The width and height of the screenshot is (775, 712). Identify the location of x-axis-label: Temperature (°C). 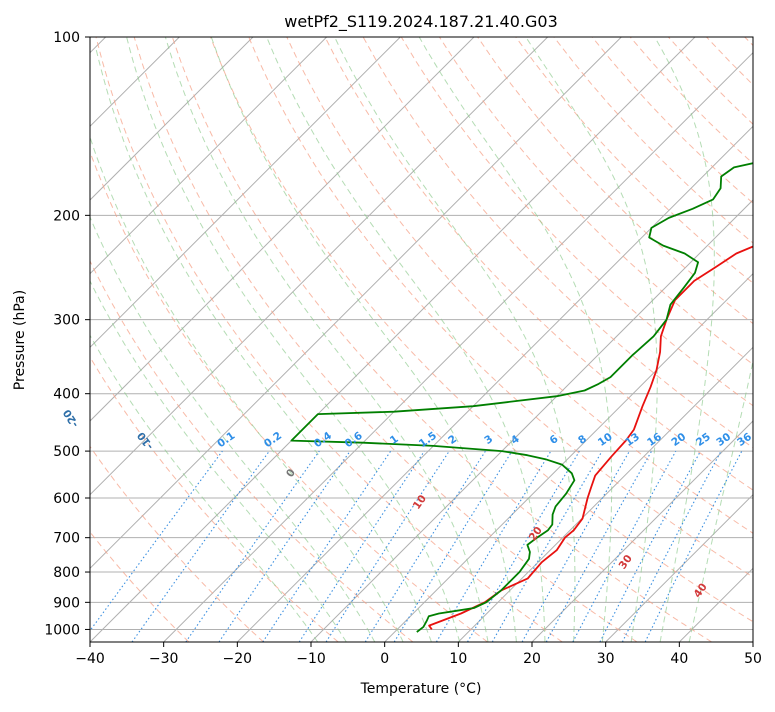
(421, 689).